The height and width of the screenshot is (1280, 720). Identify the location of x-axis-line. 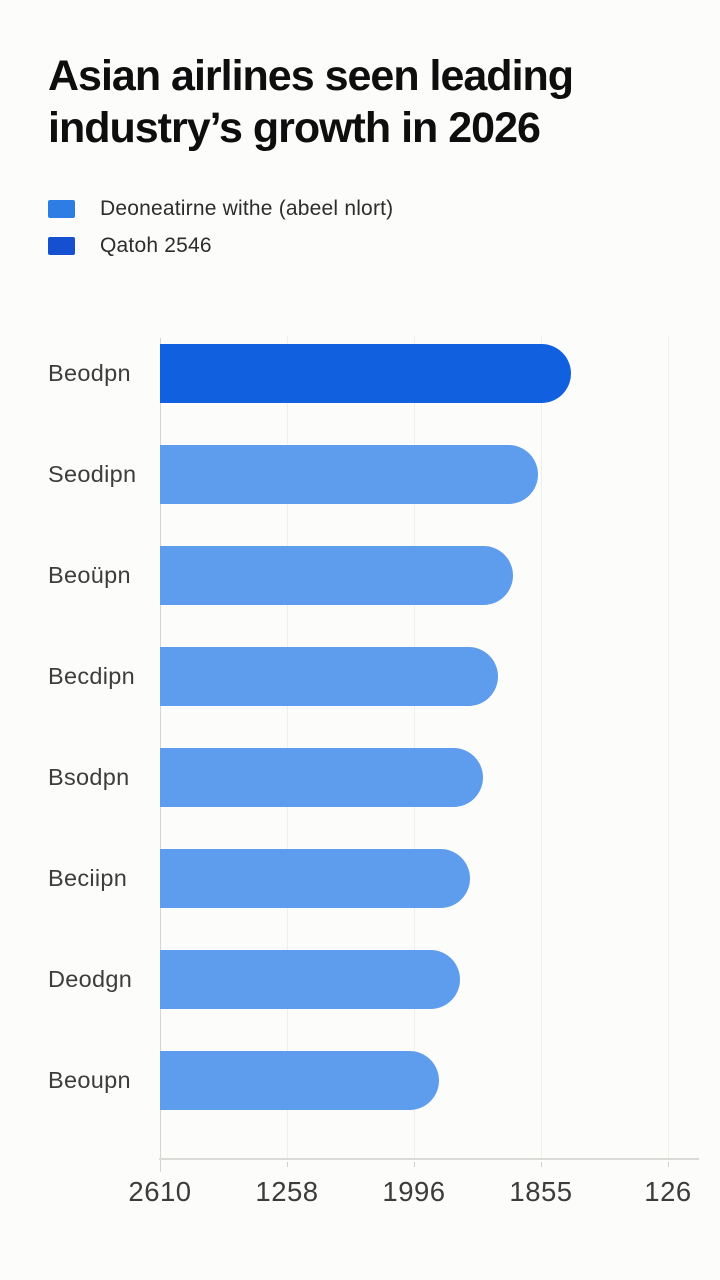
(429, 1159).